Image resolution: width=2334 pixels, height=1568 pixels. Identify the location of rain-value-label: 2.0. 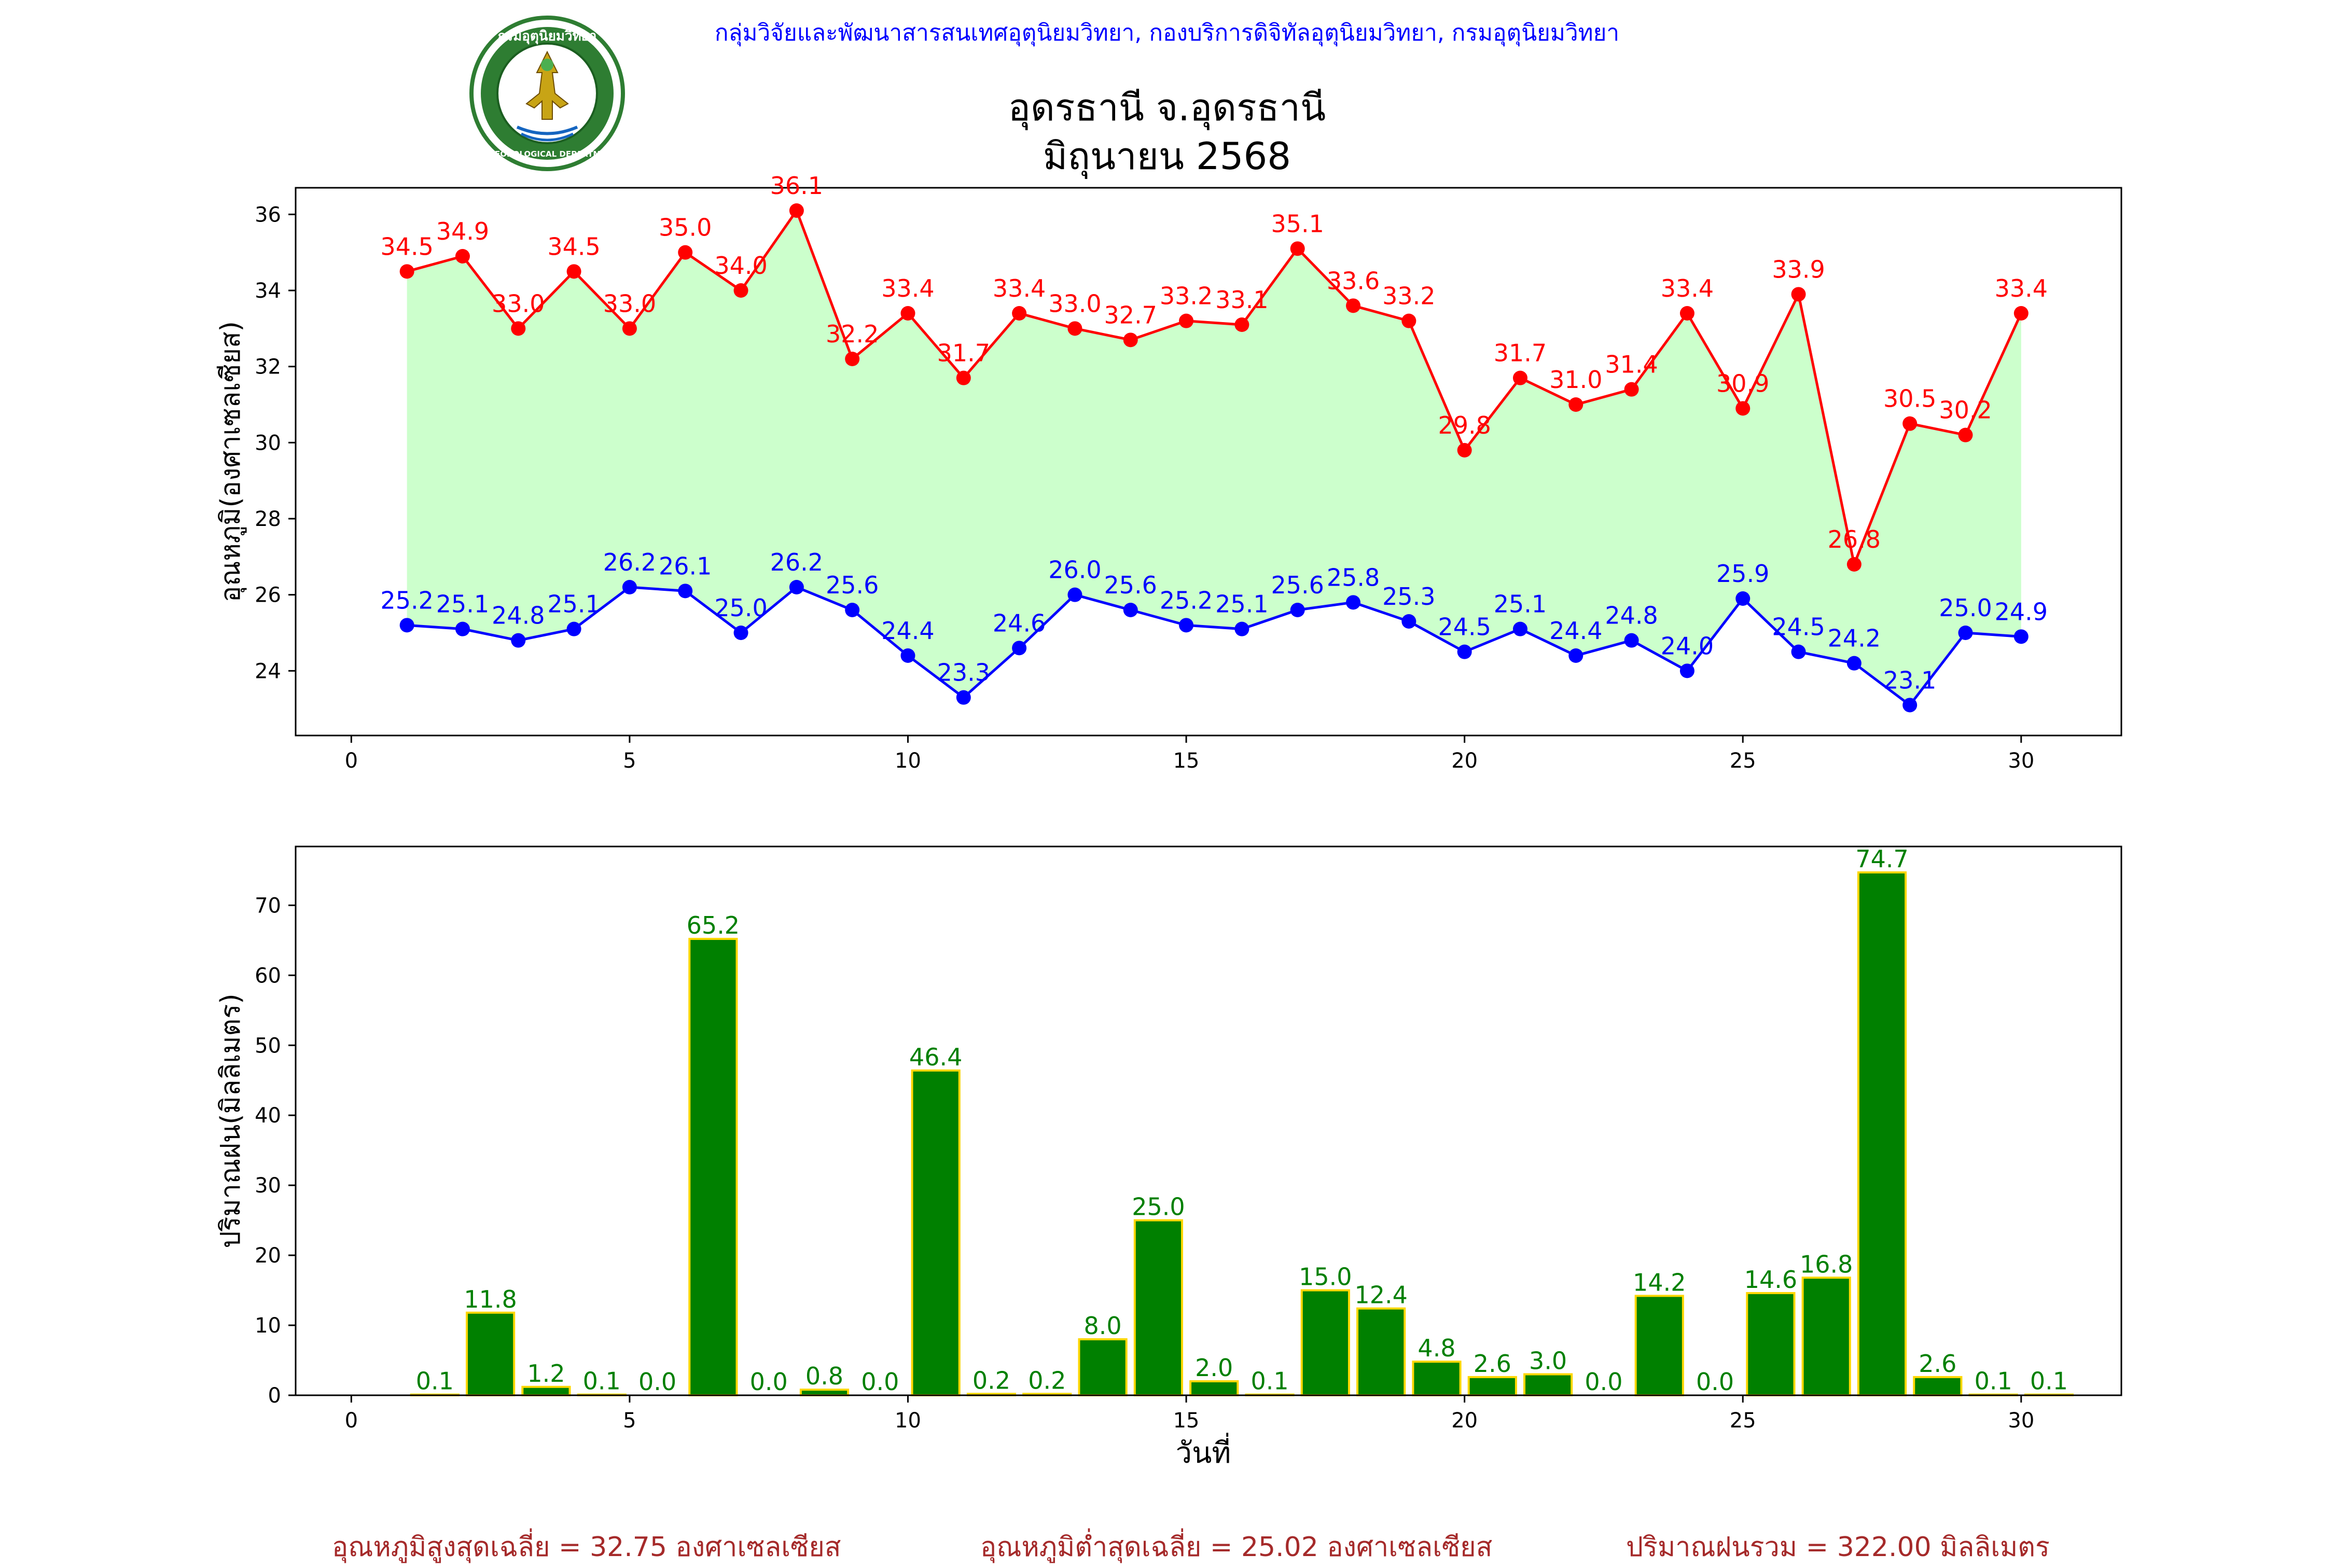
(1214, 1368).